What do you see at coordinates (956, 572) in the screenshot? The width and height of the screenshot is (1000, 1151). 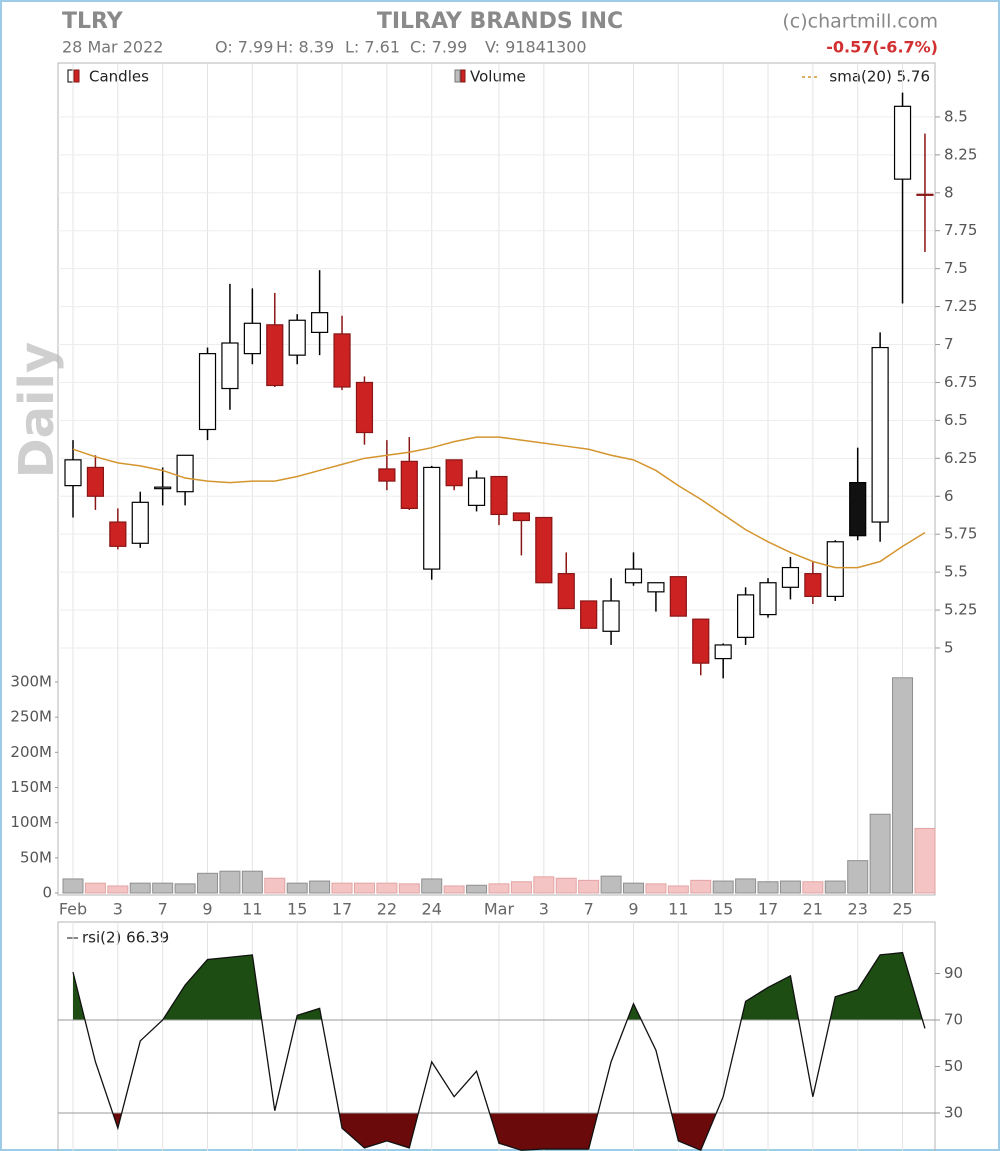 I see `y-tick-label: 5.5` at bounding box center [956, 572].